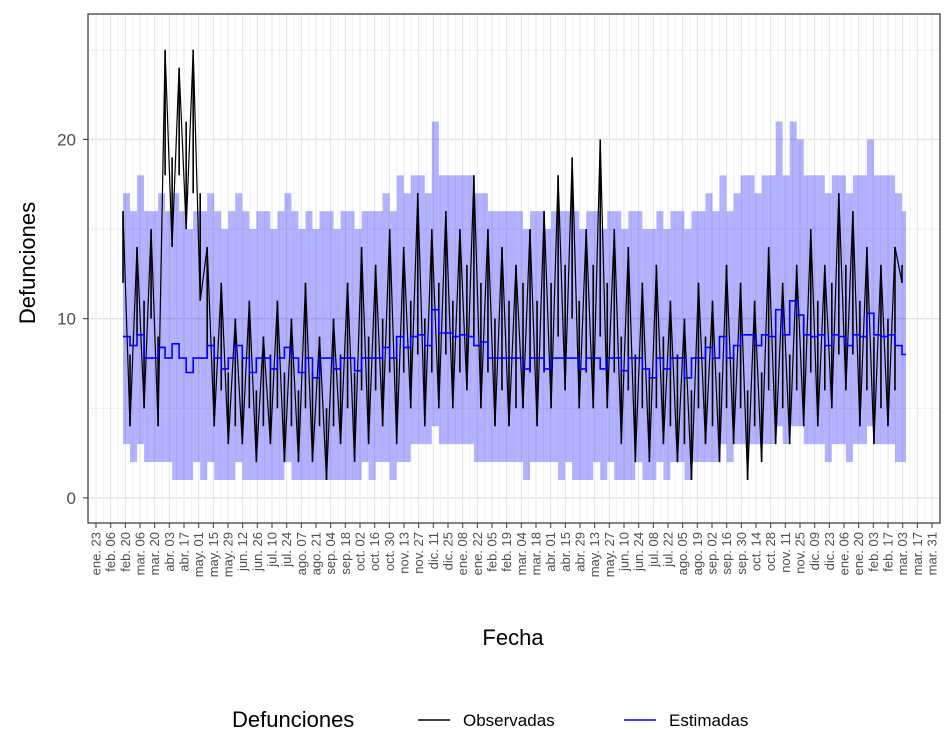  What do you see at coordinates (433, 550) in the screenshot?
I see `x-tick-label: dic. 11` at bounding box center [433, 550].